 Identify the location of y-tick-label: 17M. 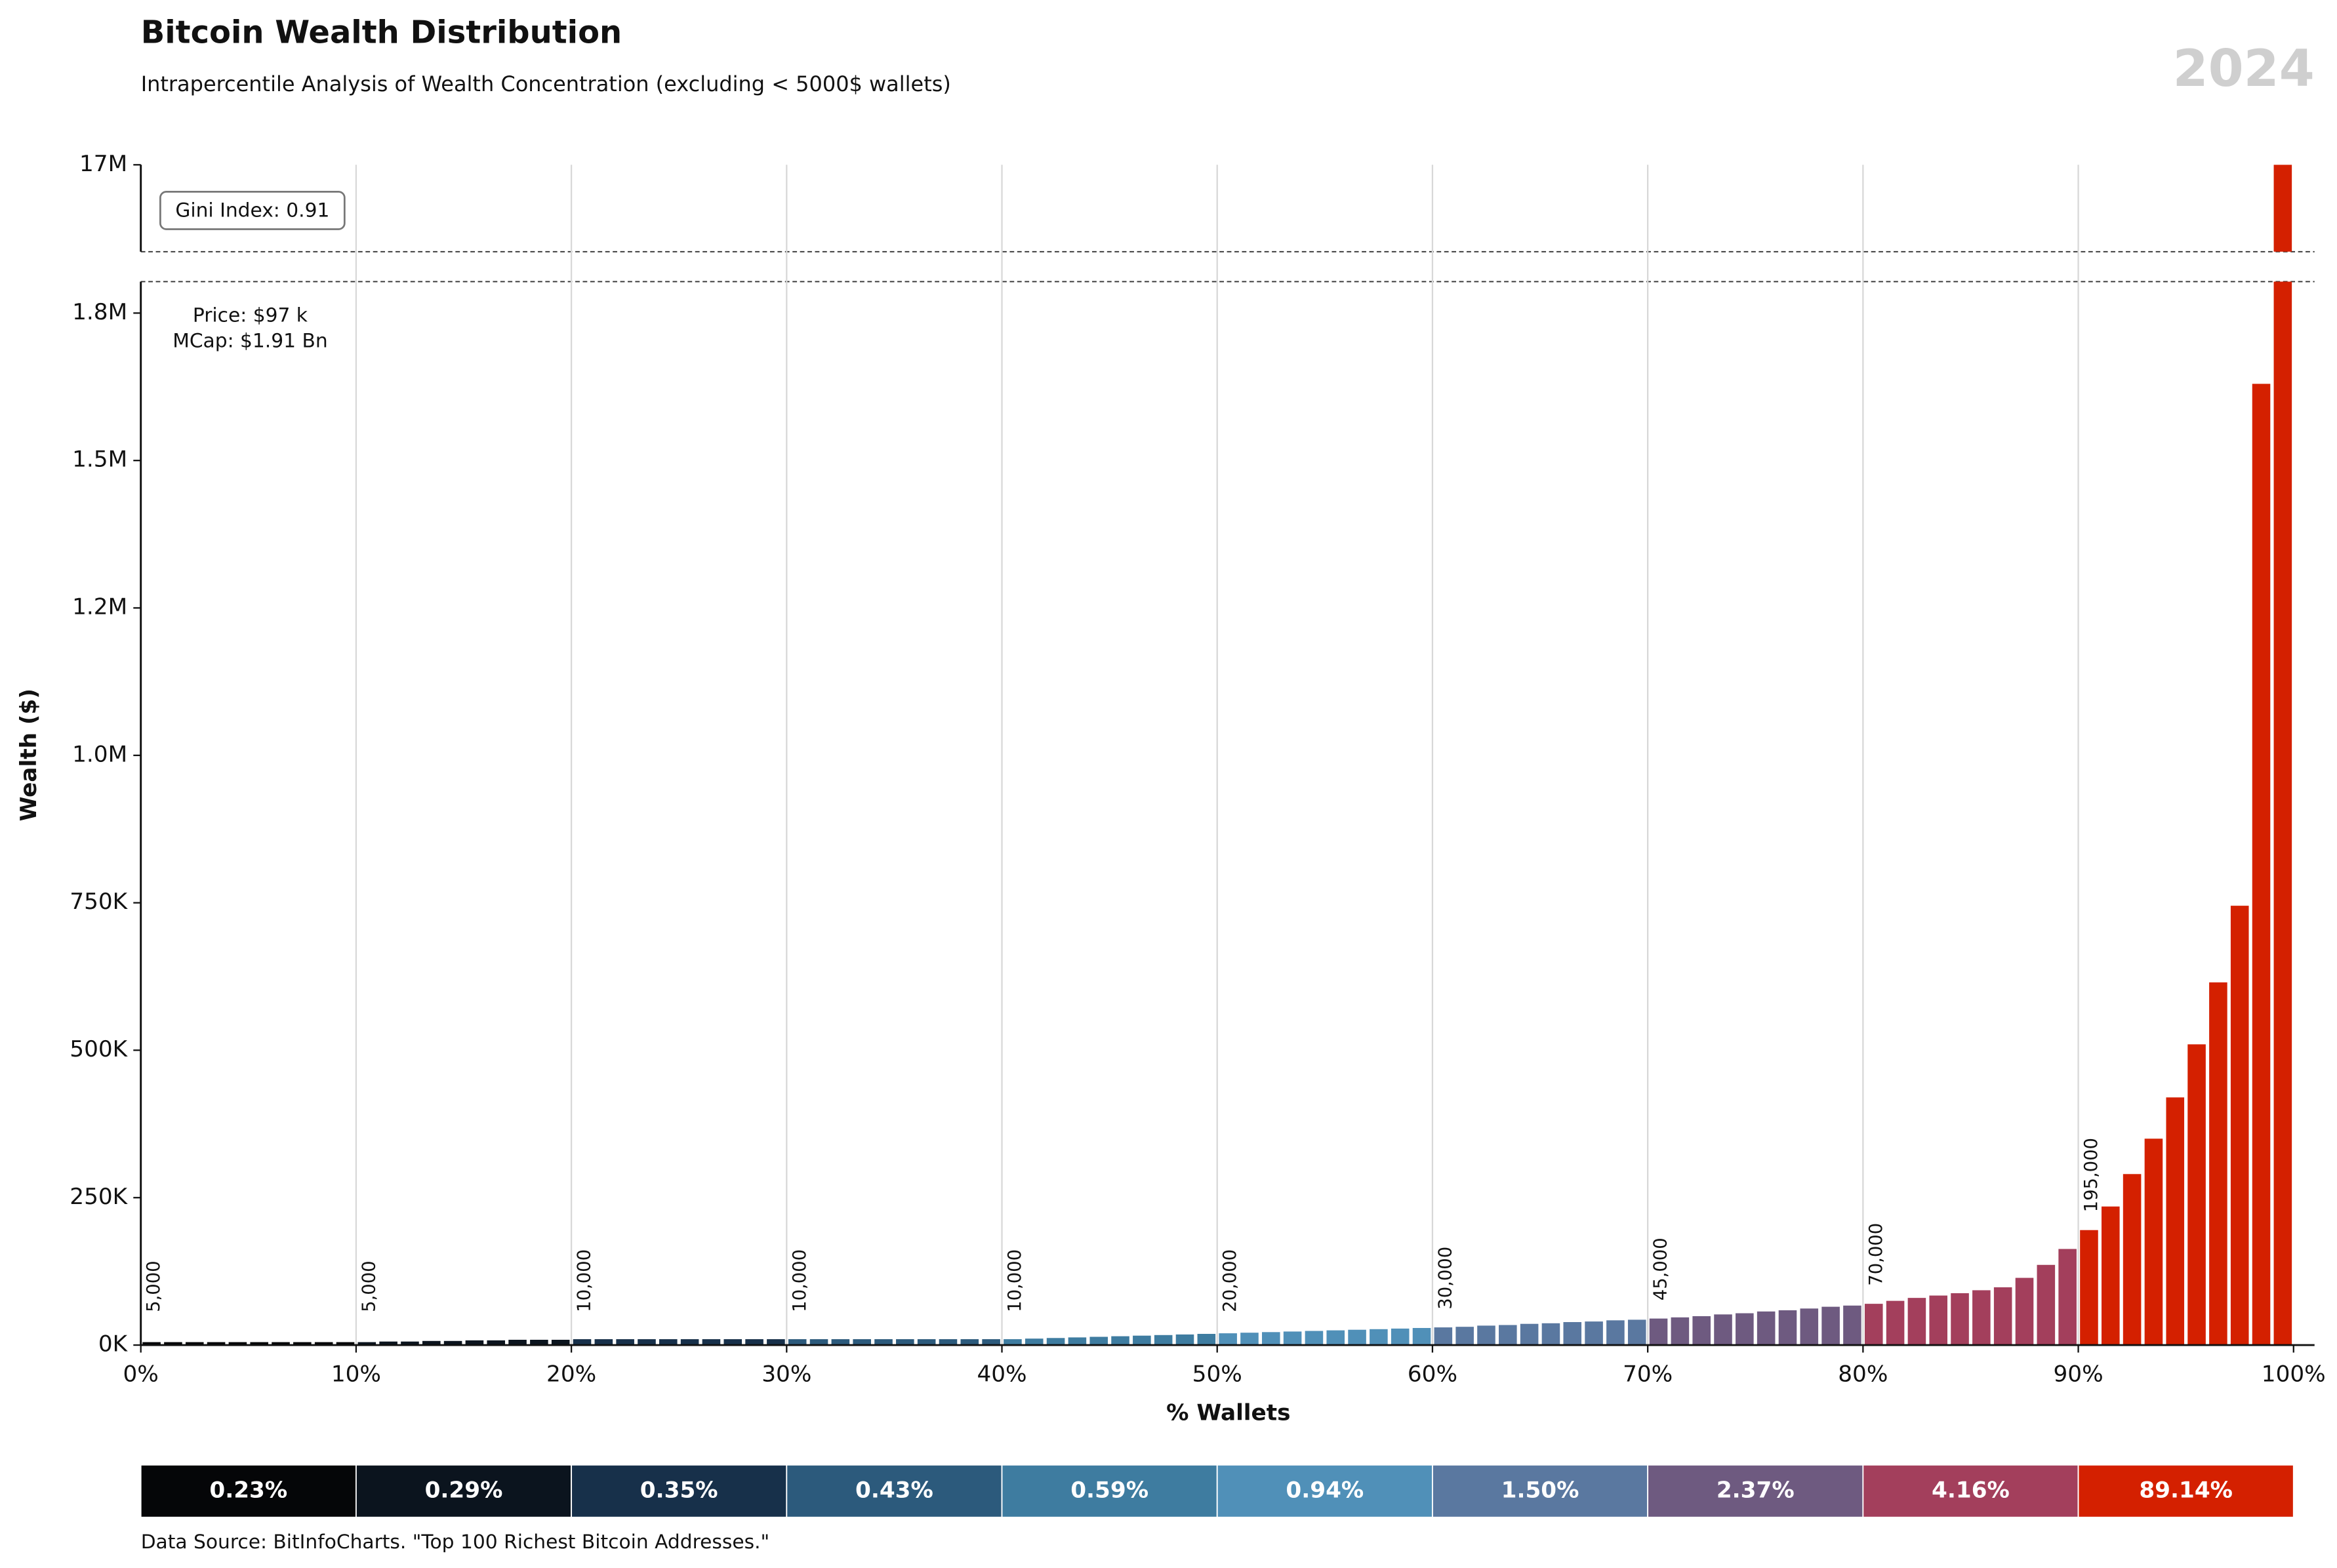
(103, 164).